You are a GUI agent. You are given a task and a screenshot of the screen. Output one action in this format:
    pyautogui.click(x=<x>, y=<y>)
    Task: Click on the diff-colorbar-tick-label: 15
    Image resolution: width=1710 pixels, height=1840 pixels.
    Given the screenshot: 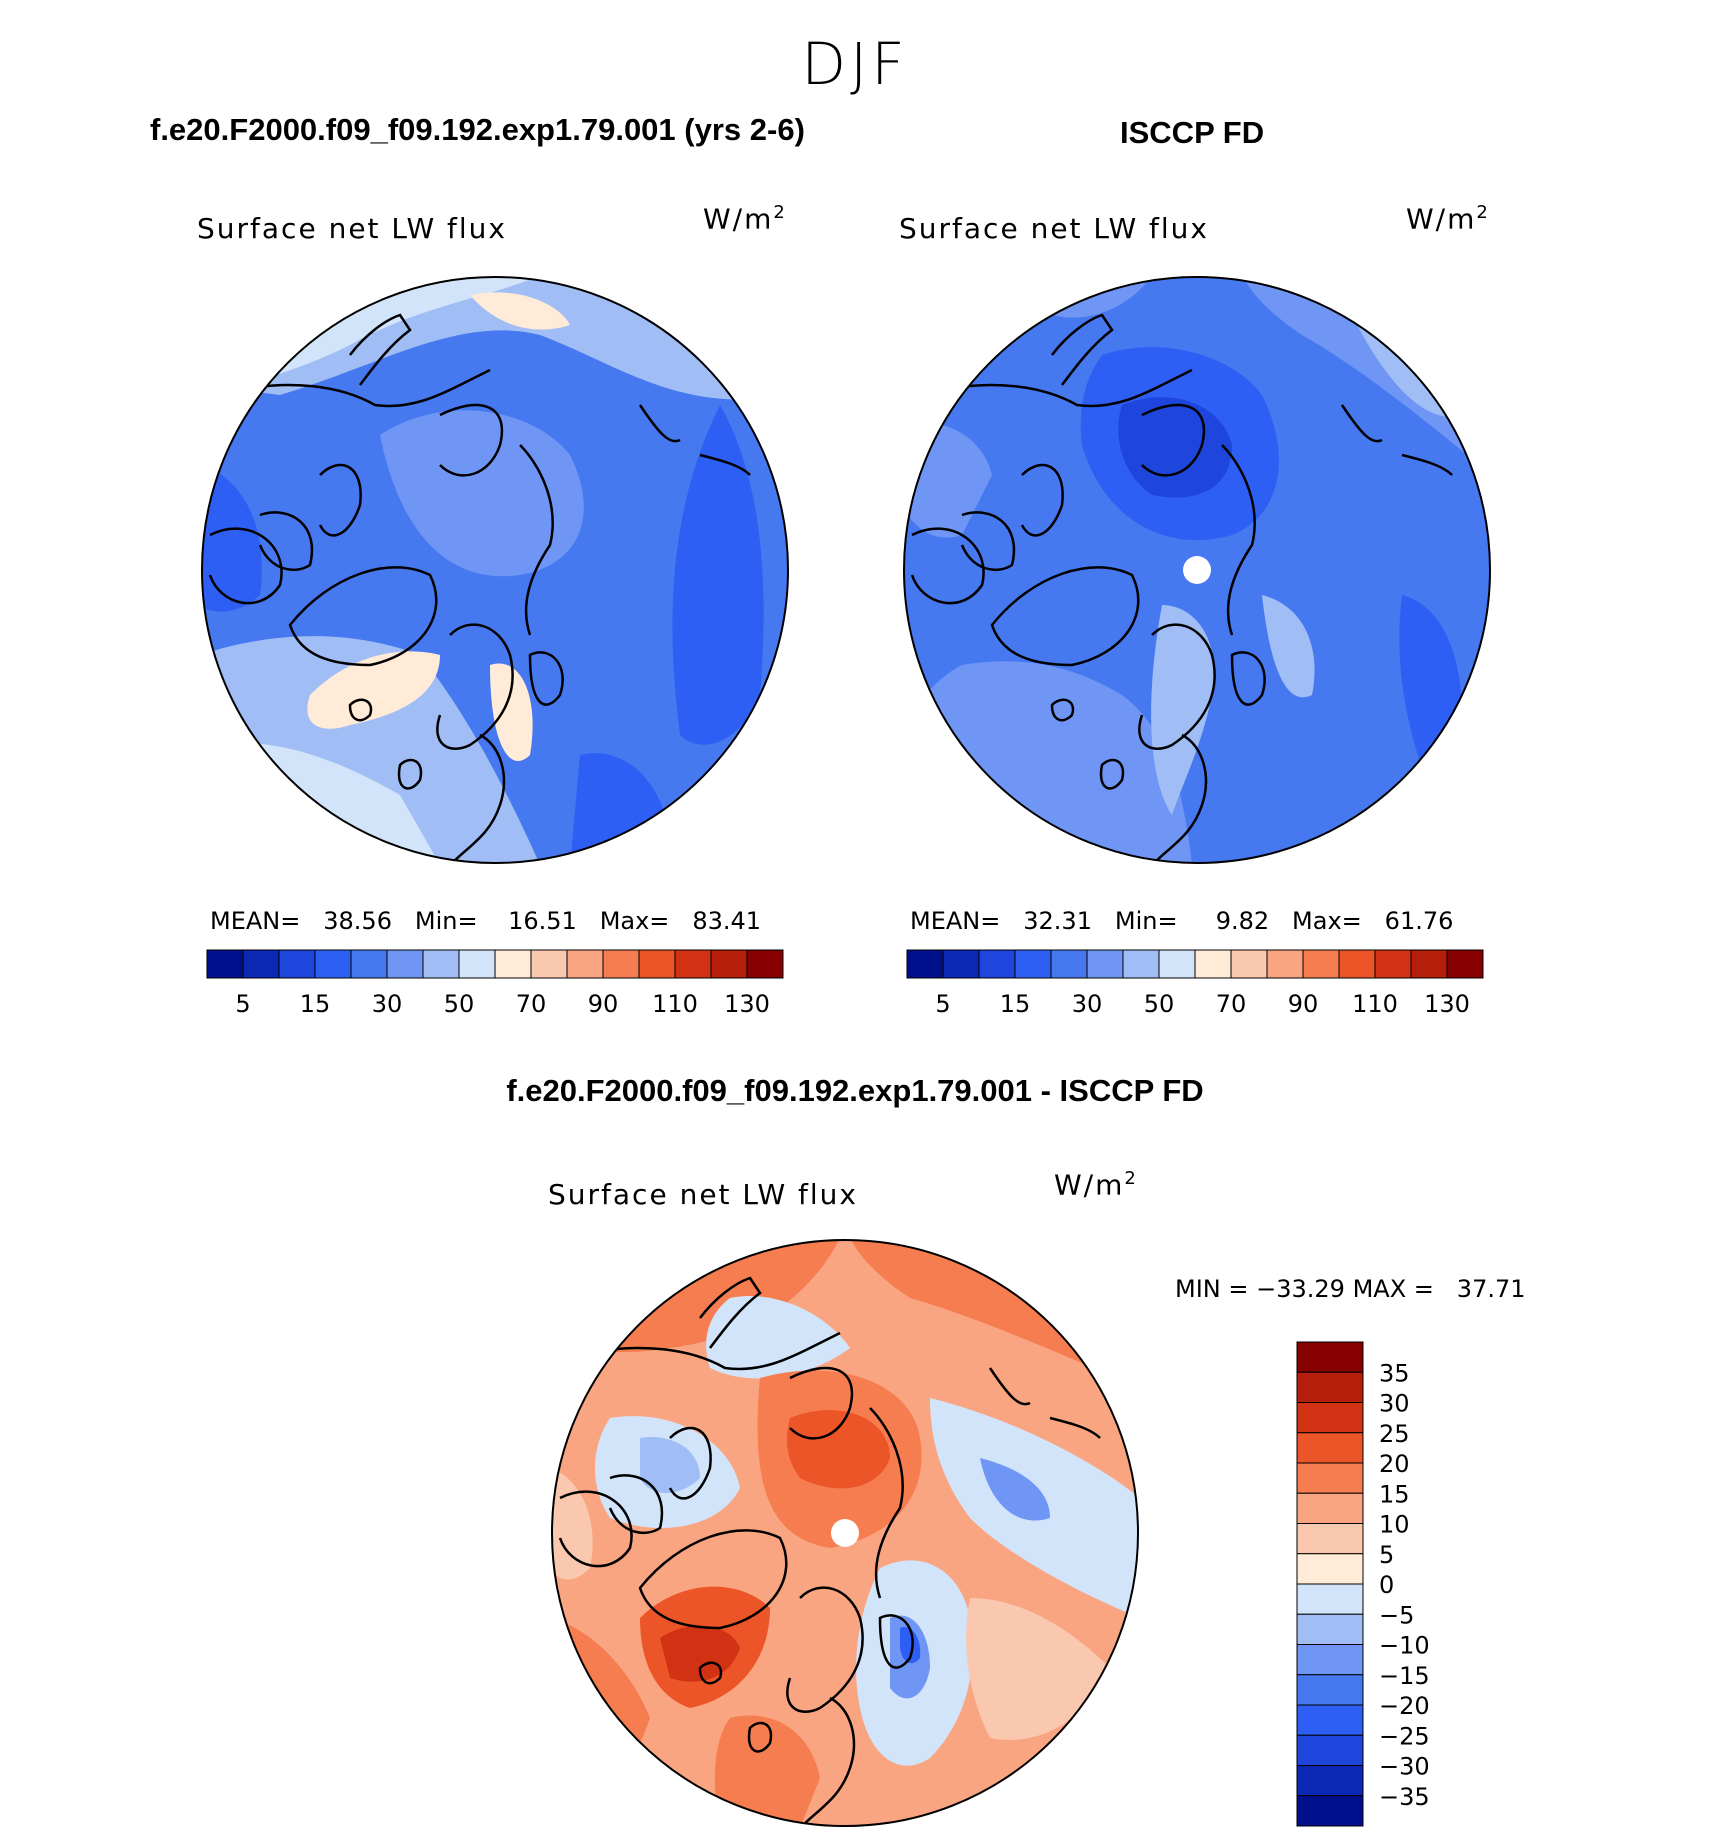 What is the action you would take?
    pyautogui.click(x=1394, y=1494)
    